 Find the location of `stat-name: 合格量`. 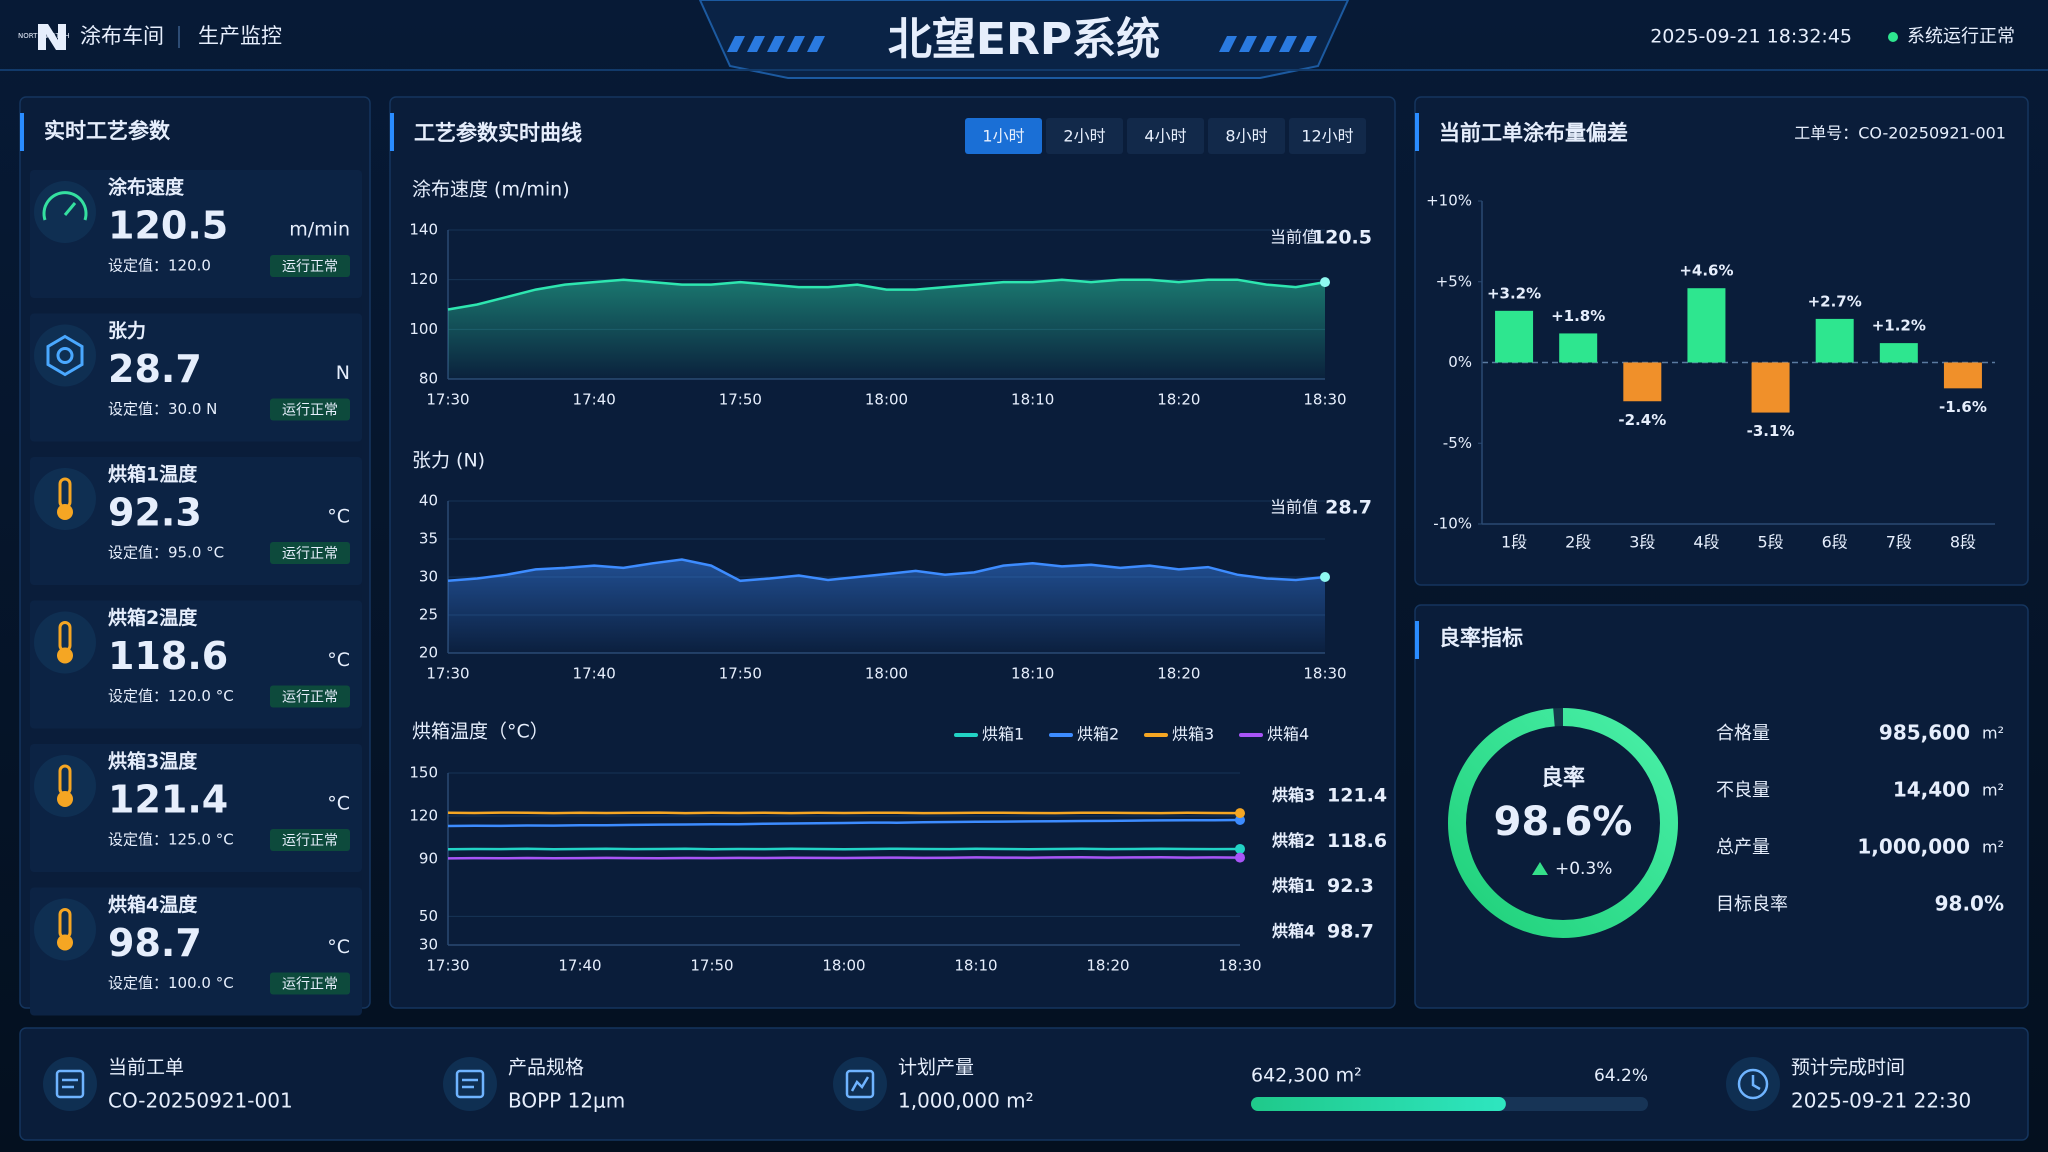

stat-name: 合格量 is located at coordinates (1743, 733).